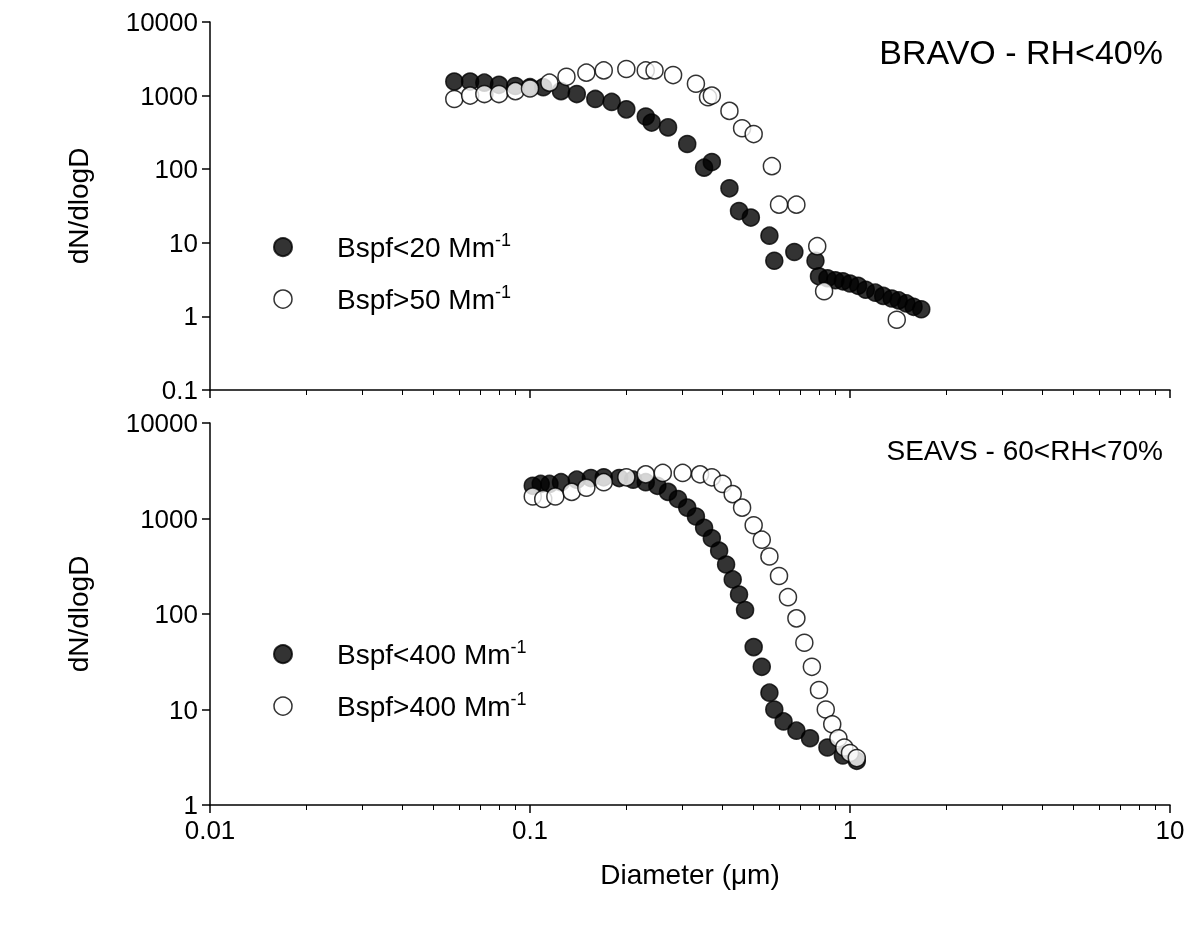 The image size is (1198, 940). Describe the element at coordinates (1024, 450) in the screenshot. I see `chart-title: SEAVS - 60<RH<70%` at that location.